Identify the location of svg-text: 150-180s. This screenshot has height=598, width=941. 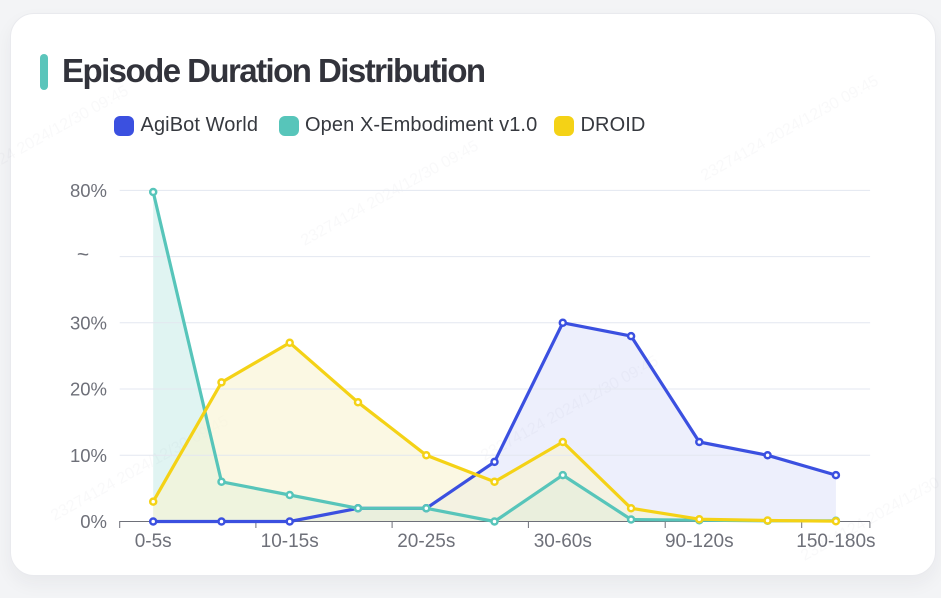
(835, 541).